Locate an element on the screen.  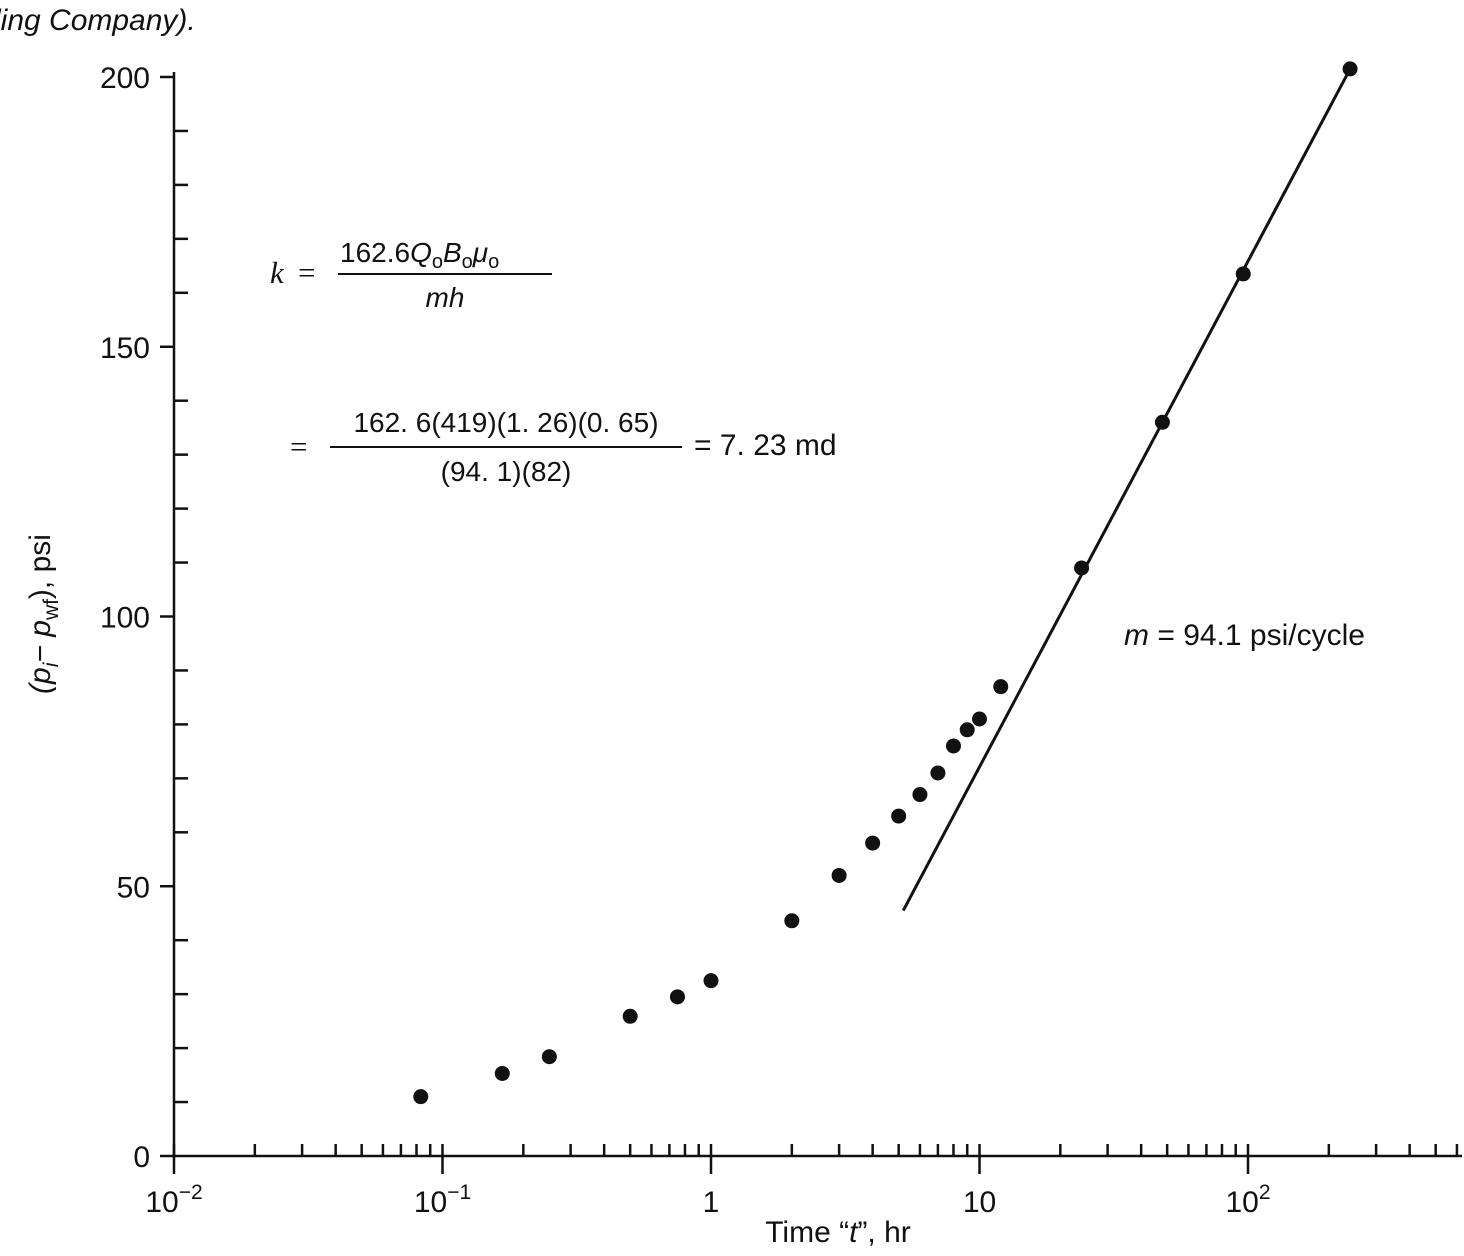
x-tick-base: 1 is located at coordinates (711, 1202).